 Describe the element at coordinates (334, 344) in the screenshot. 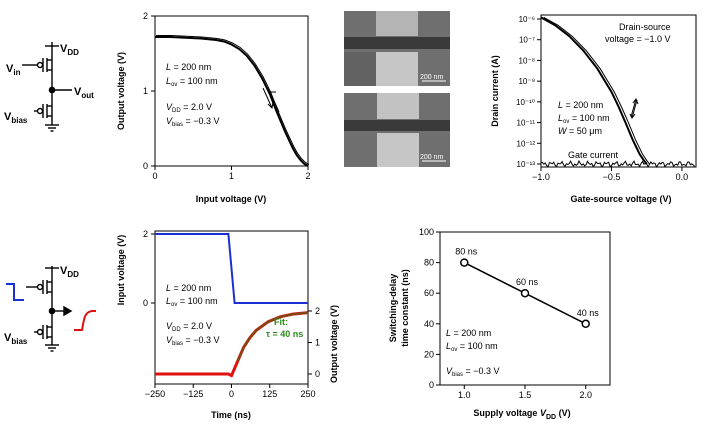

I see `chart-transient-ylabel-right: Output voltage (V)` at that location.